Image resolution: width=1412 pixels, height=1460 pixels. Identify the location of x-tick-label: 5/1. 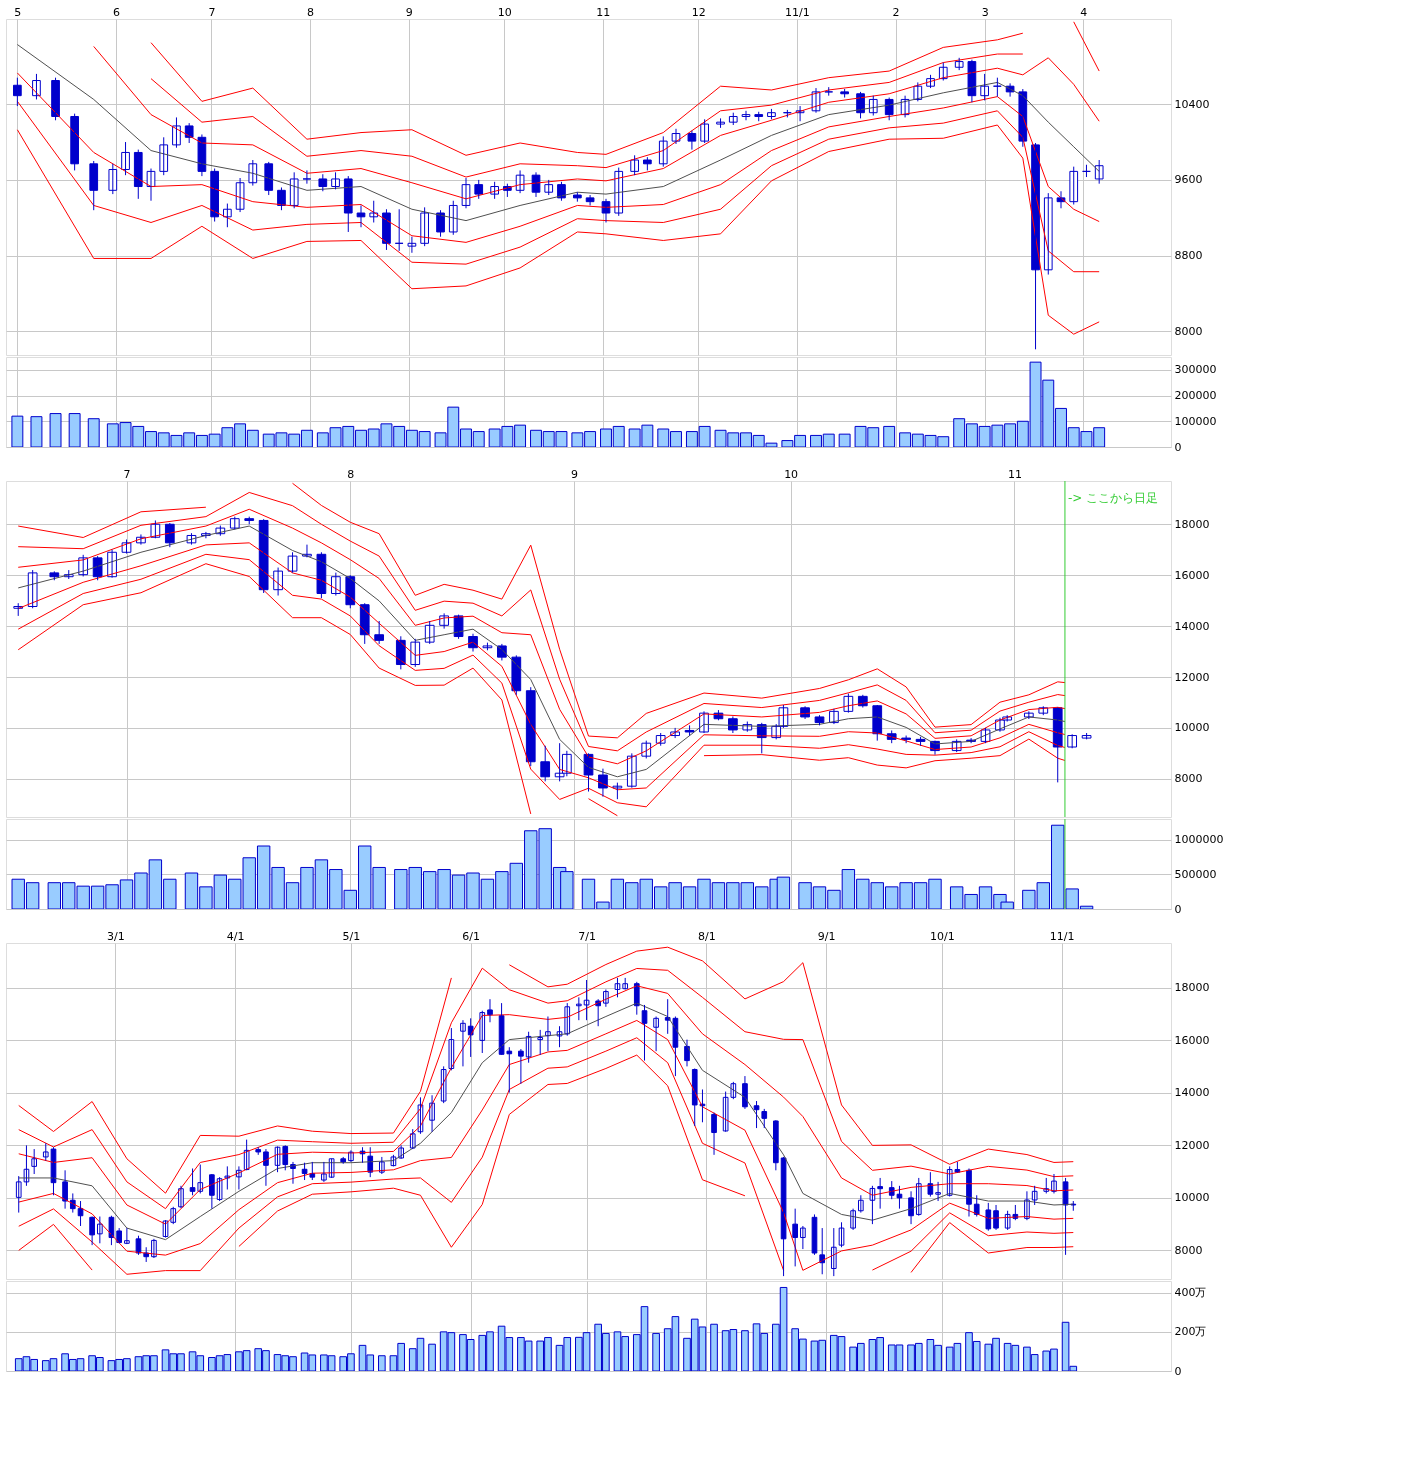
(351, 936).